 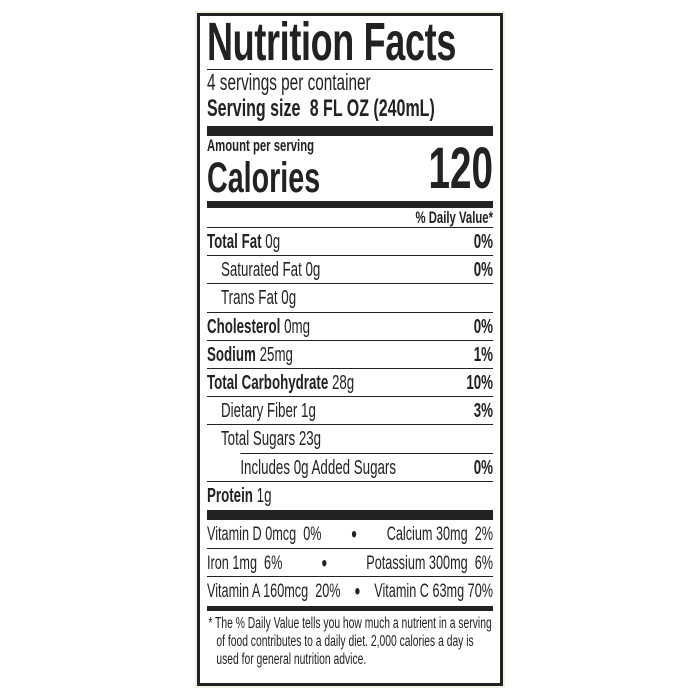 What do you see at coordinates (350, 43) in the screenshot?
I see `label-title: Nutrition Facts` at bounding box center [350, 43].